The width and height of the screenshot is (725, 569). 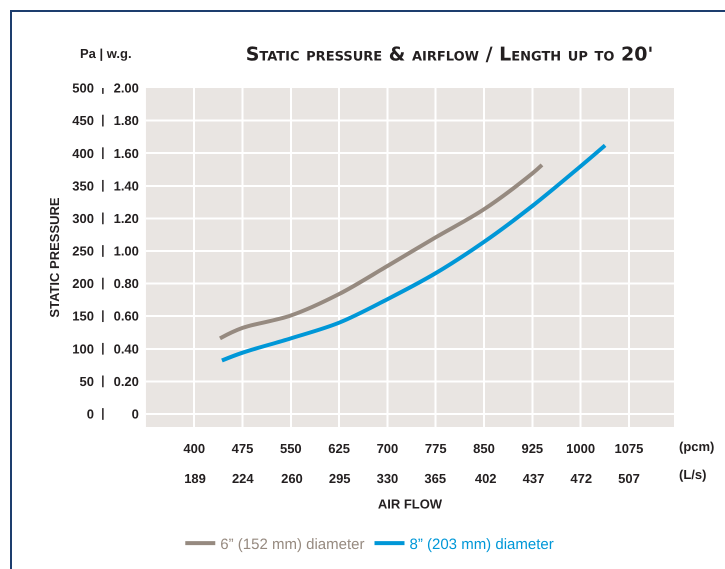 What do you see at coordinates (90, 414) in the screenshot?
I see `y-tick-label: 0` at bounding box center [90, 414].